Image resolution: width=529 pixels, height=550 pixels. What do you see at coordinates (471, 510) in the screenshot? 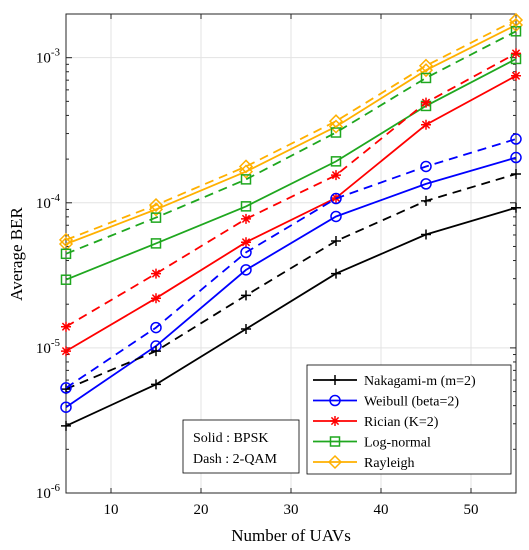
I see `x-tick-label: 50` at bounding box center [471, 510].